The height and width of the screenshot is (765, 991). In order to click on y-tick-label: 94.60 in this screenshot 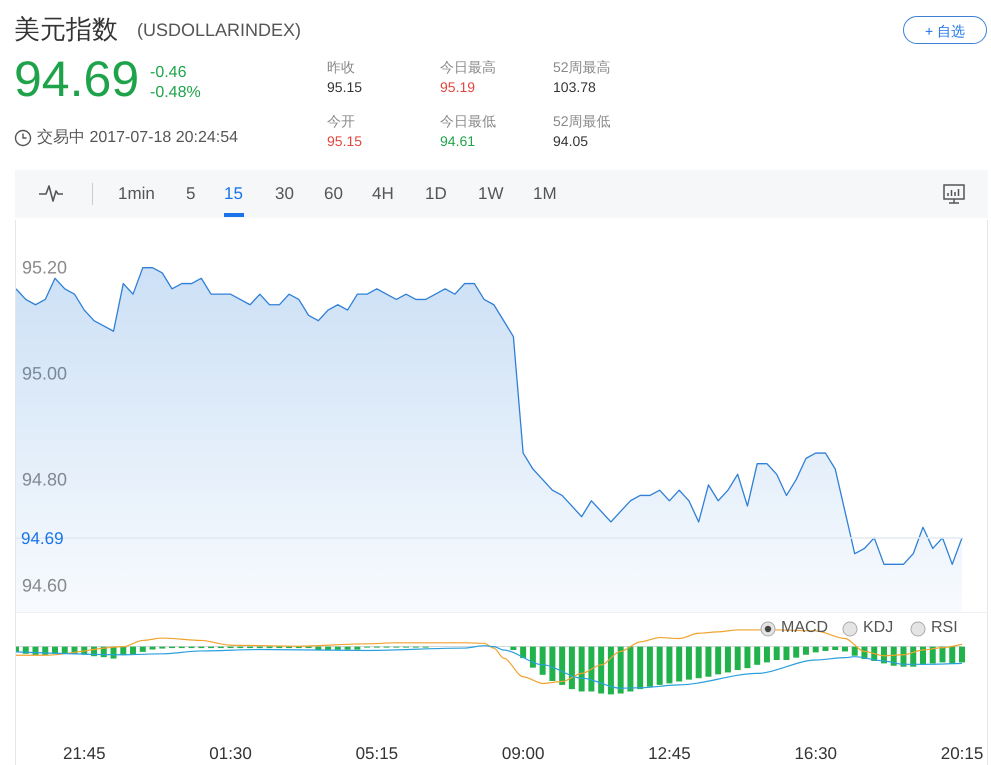, I will do `click(45, 586)`.